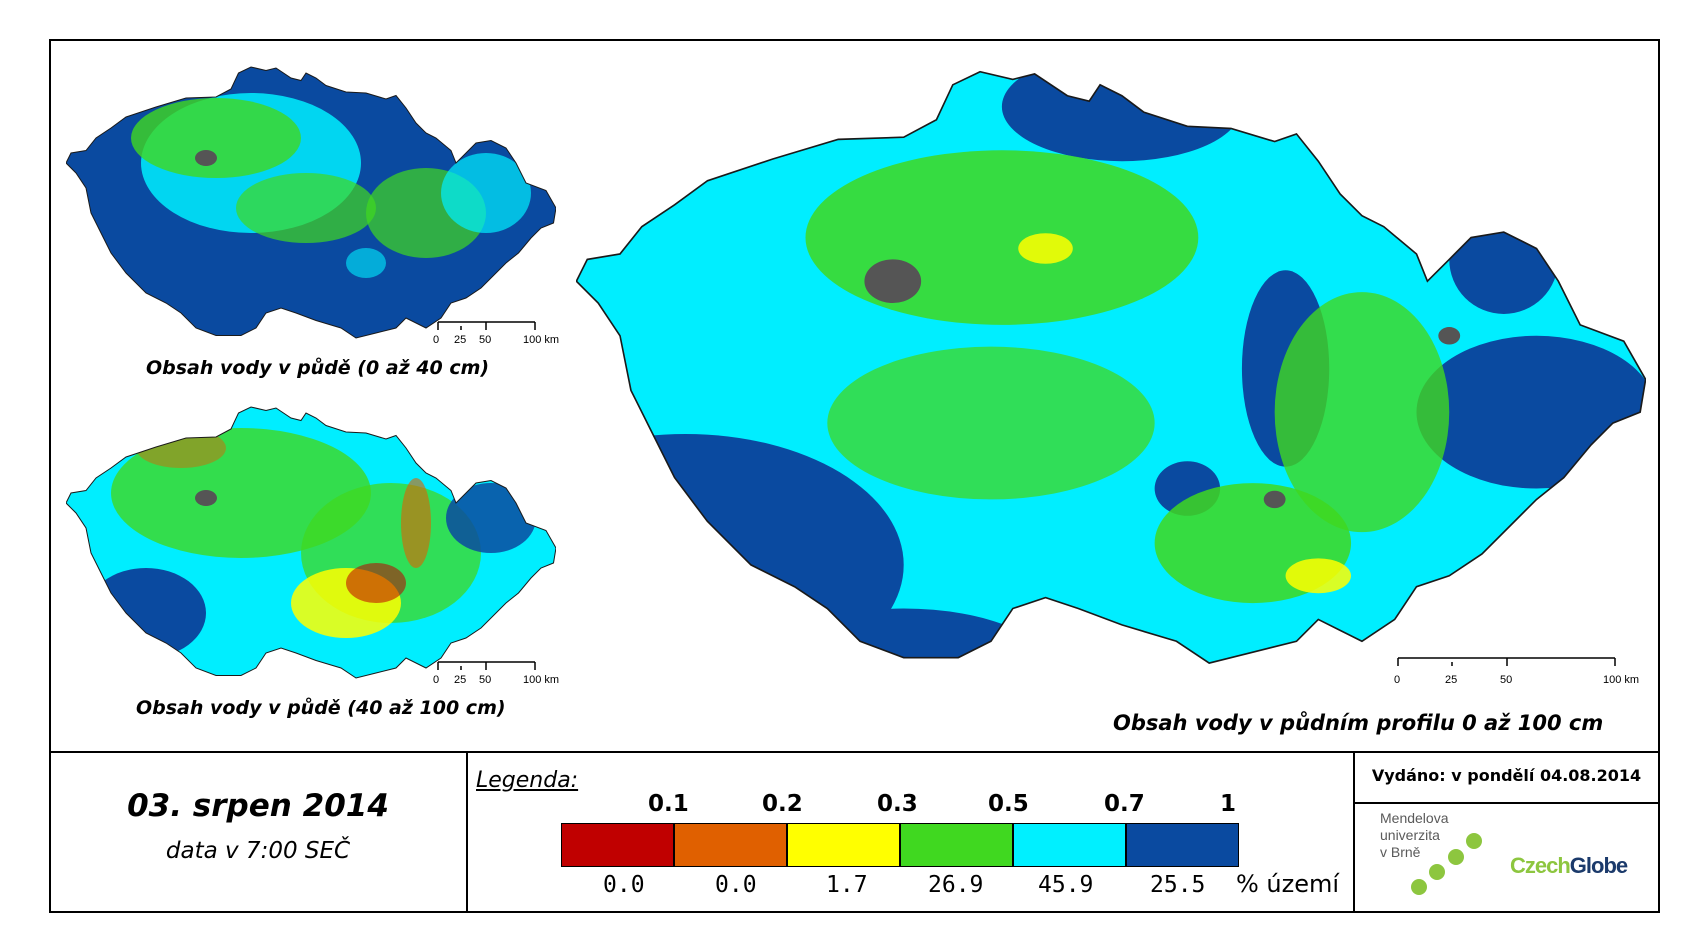 This screenshot has height=950, width=1700. What do you see at coordinates (1124, 804) in the screenshot?
I see `legend-threshold: 0.7` at bounding box center [1124, 804].